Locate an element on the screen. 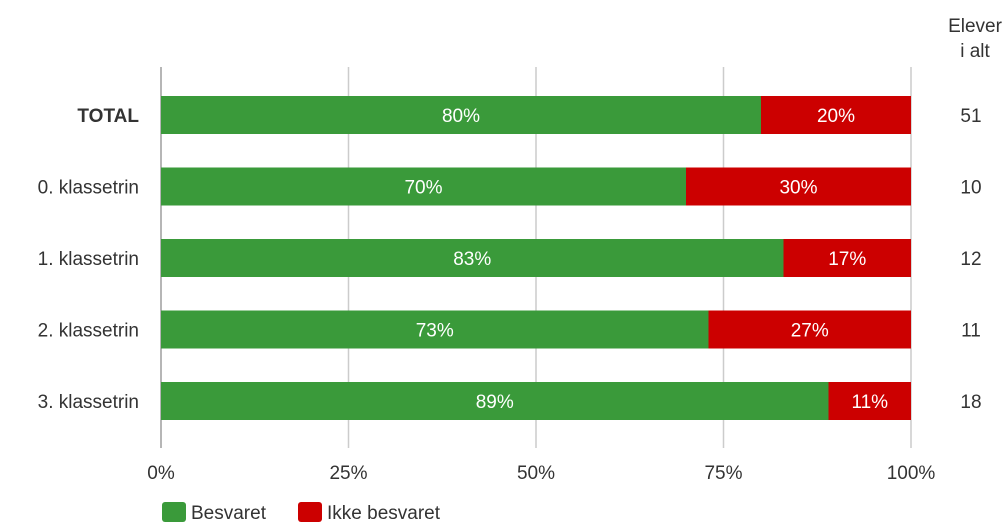  x-tick-label: 75% is located at coordinates (723, 473).